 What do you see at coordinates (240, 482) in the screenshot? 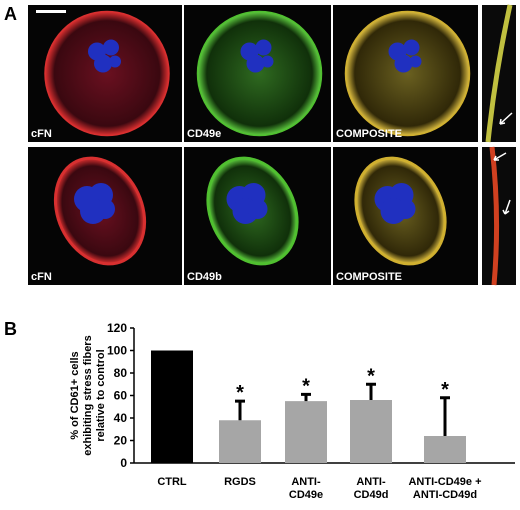
I see `x-tick-label: RGDS` at bounding box center [240, 482].